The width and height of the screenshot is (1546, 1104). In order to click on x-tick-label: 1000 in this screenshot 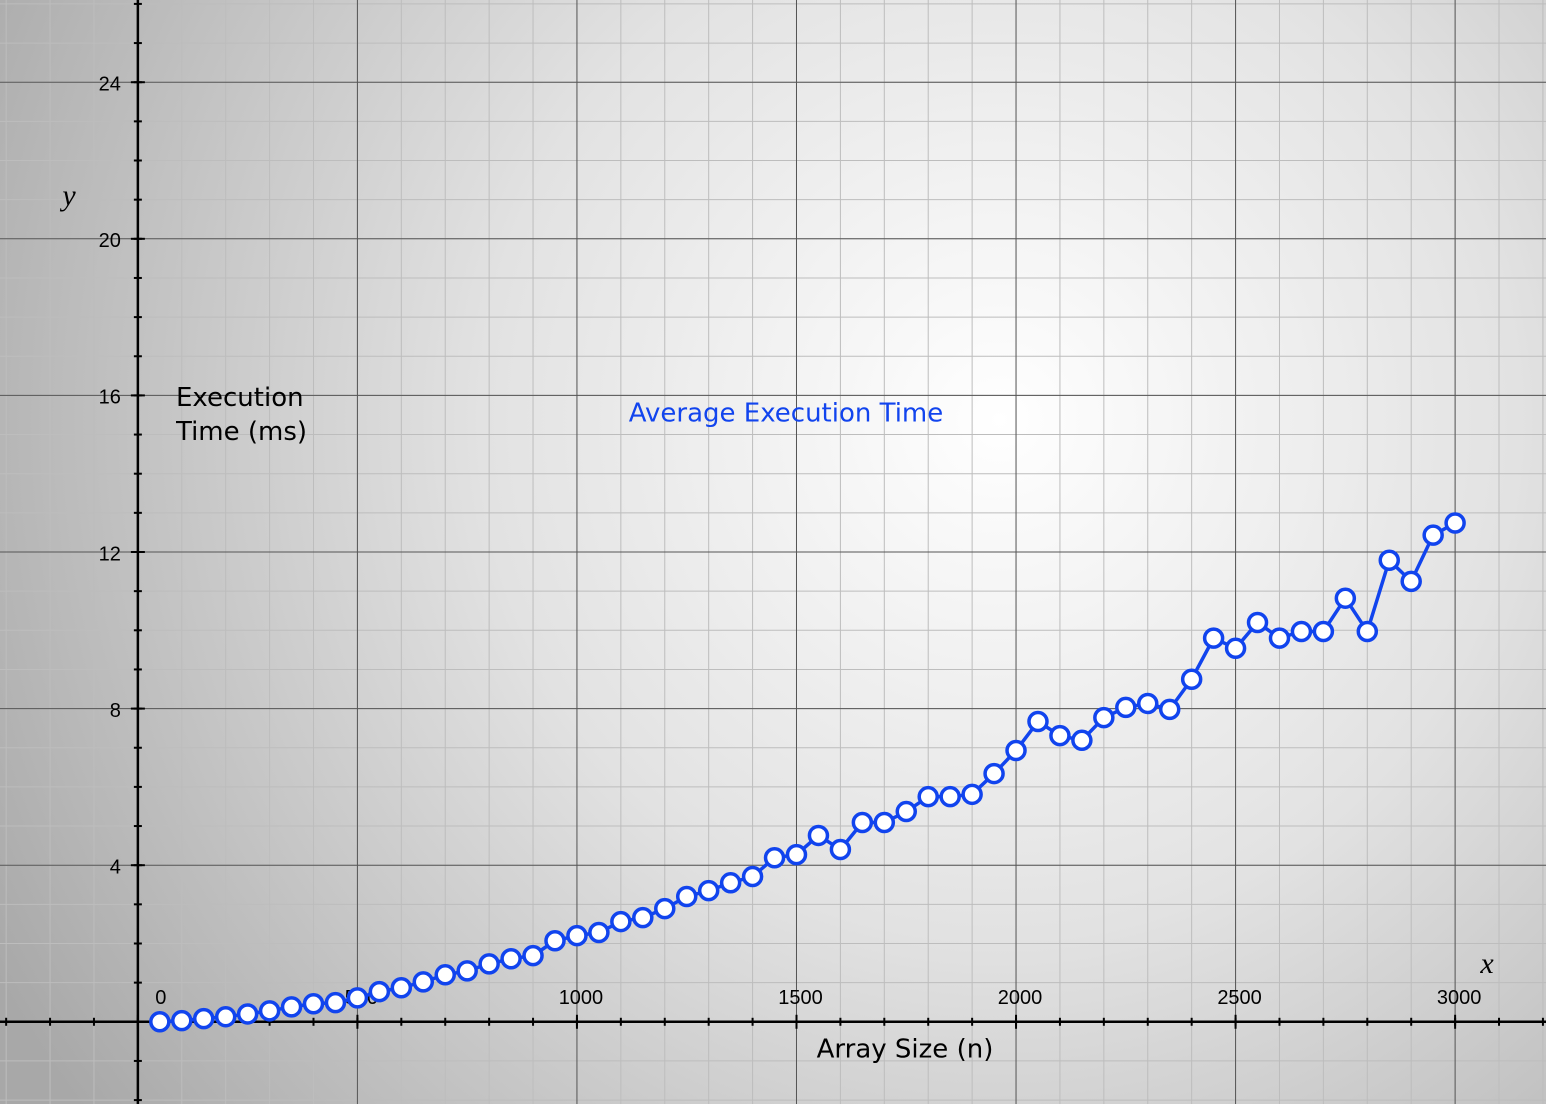, I will do `click(581, 998)`.